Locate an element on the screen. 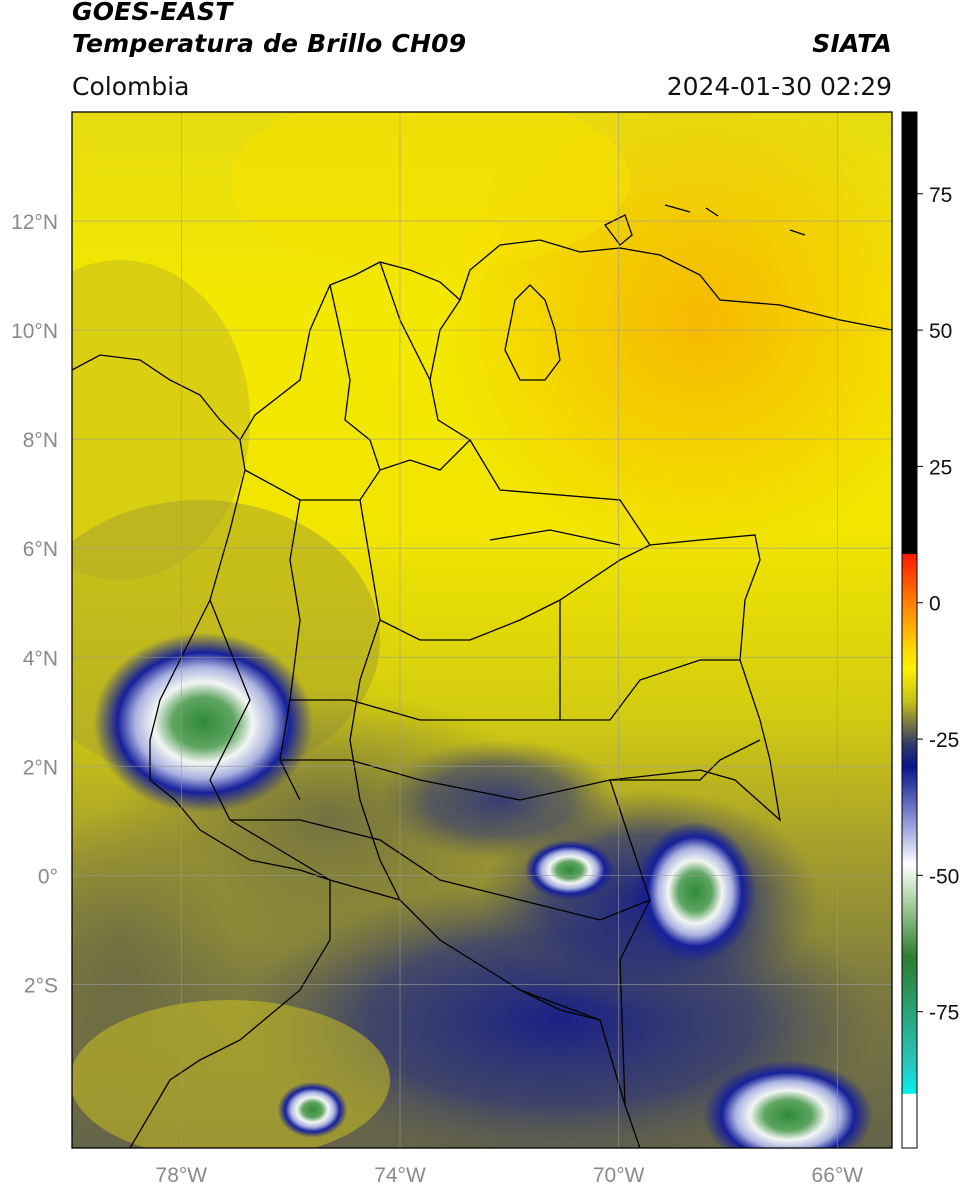 This screenshot has width=966, height=1190. colorbar-tick-label: 25 is located at coordinates (940, 467).